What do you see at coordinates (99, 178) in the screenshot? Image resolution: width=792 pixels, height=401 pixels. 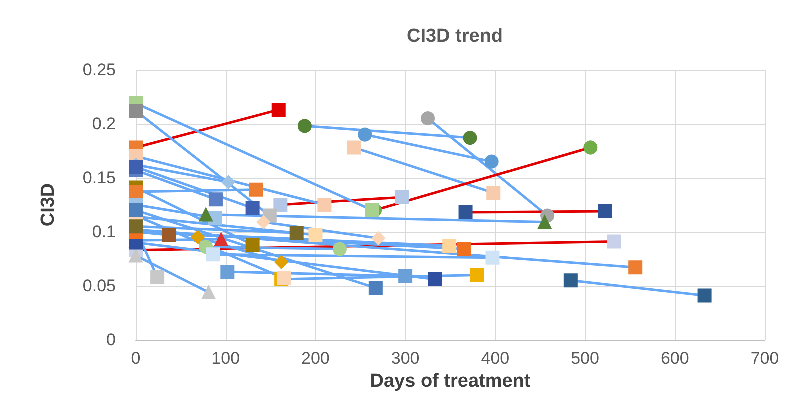 I see `y-tick-label: 0.15` at bounding box center [99, 178].